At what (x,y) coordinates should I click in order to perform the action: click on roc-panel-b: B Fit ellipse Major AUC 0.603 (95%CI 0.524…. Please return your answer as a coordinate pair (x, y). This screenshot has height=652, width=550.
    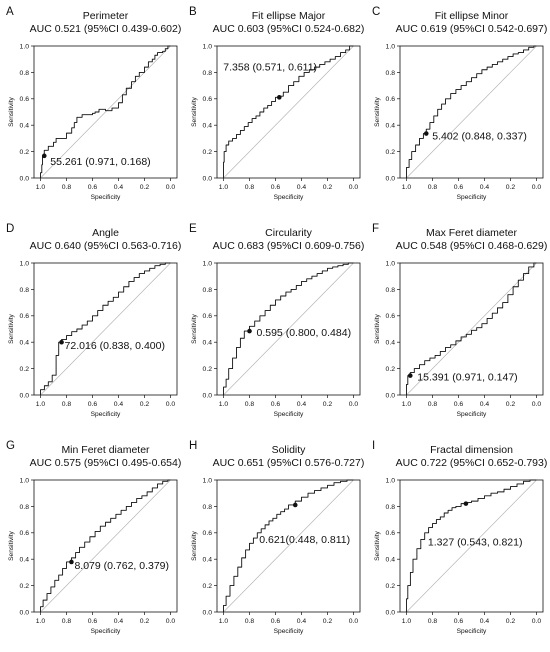
    Looking at the image, I should click on (274, 108).